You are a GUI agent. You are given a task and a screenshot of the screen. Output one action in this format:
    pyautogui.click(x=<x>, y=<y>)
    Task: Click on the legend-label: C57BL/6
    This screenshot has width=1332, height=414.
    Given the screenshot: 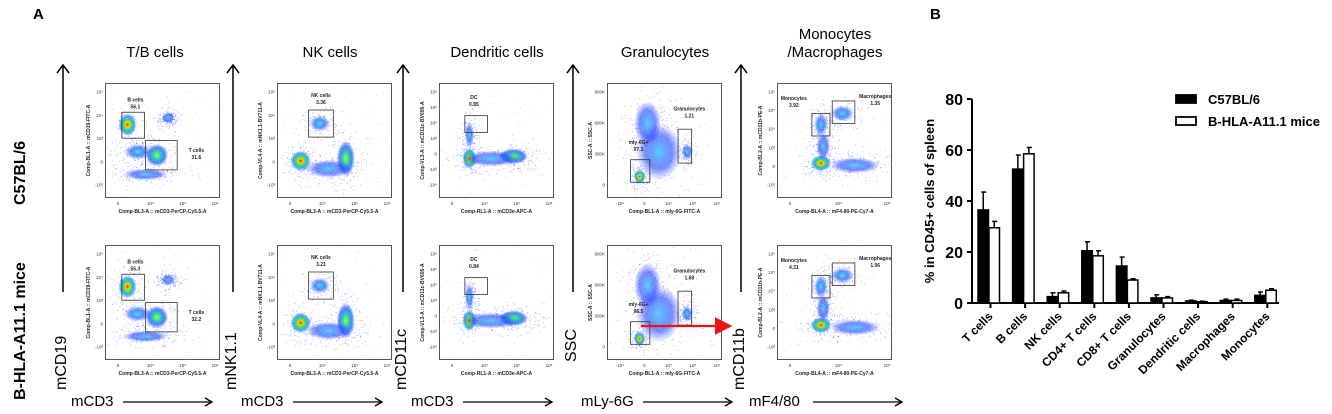 What is the action you would take?
    pyautogui.click(x=1234, y=99)
    